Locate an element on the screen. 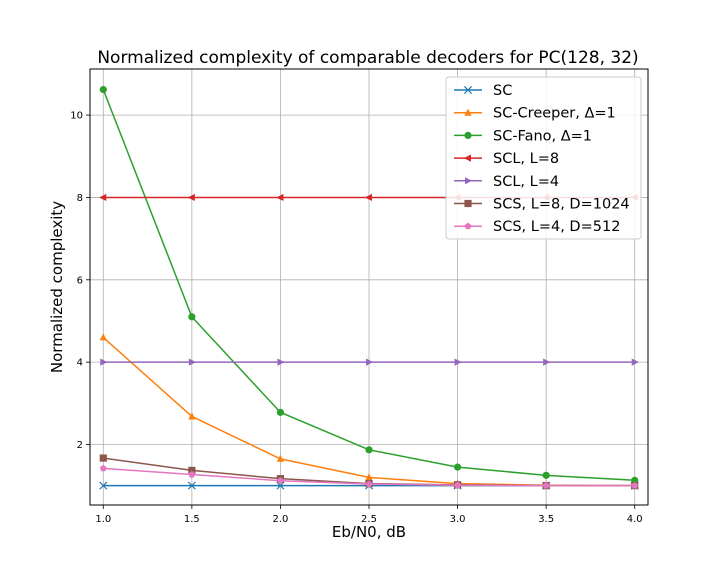 The height and width of the screenshot is (576, 720). legend-label: SCL, L=4 is located at coordinates (526, 182).